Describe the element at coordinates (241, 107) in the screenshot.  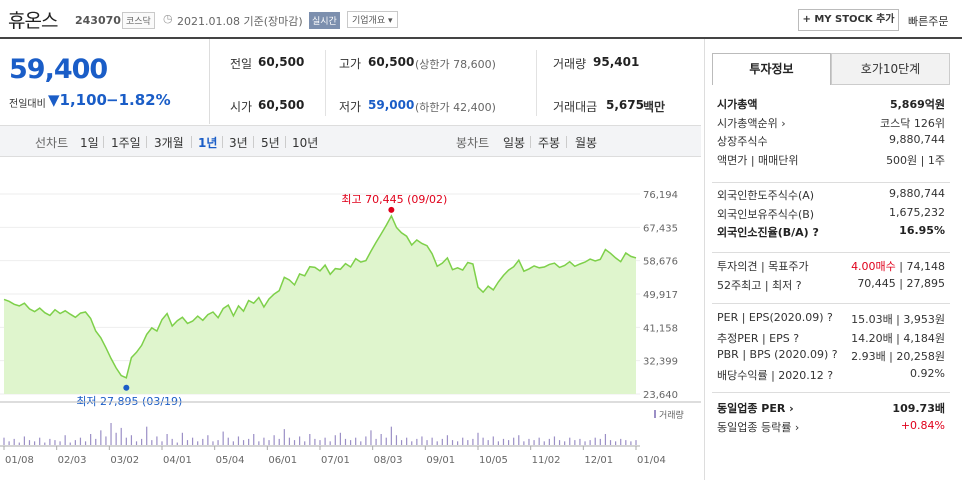
I see `open-label: 시가` at that location.